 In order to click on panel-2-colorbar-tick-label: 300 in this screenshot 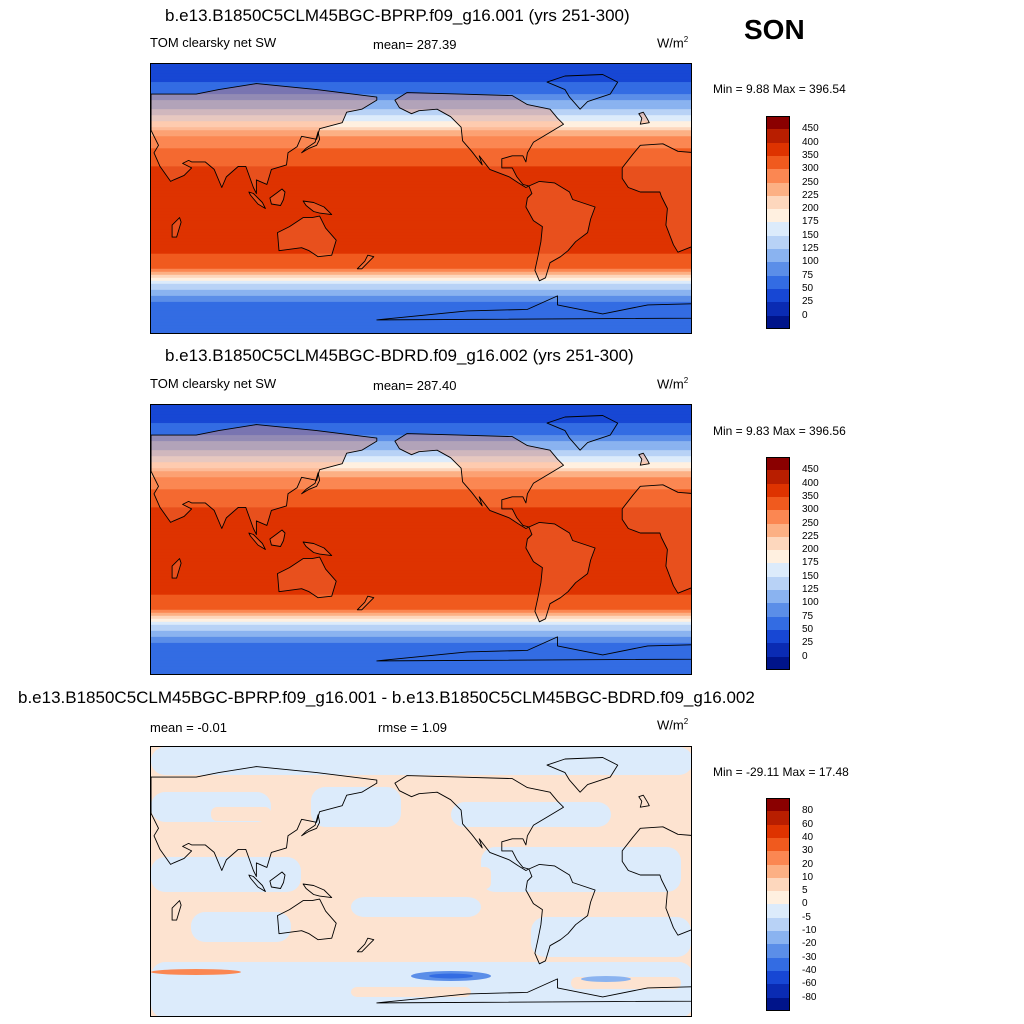, I will do `click(810, 510)`.